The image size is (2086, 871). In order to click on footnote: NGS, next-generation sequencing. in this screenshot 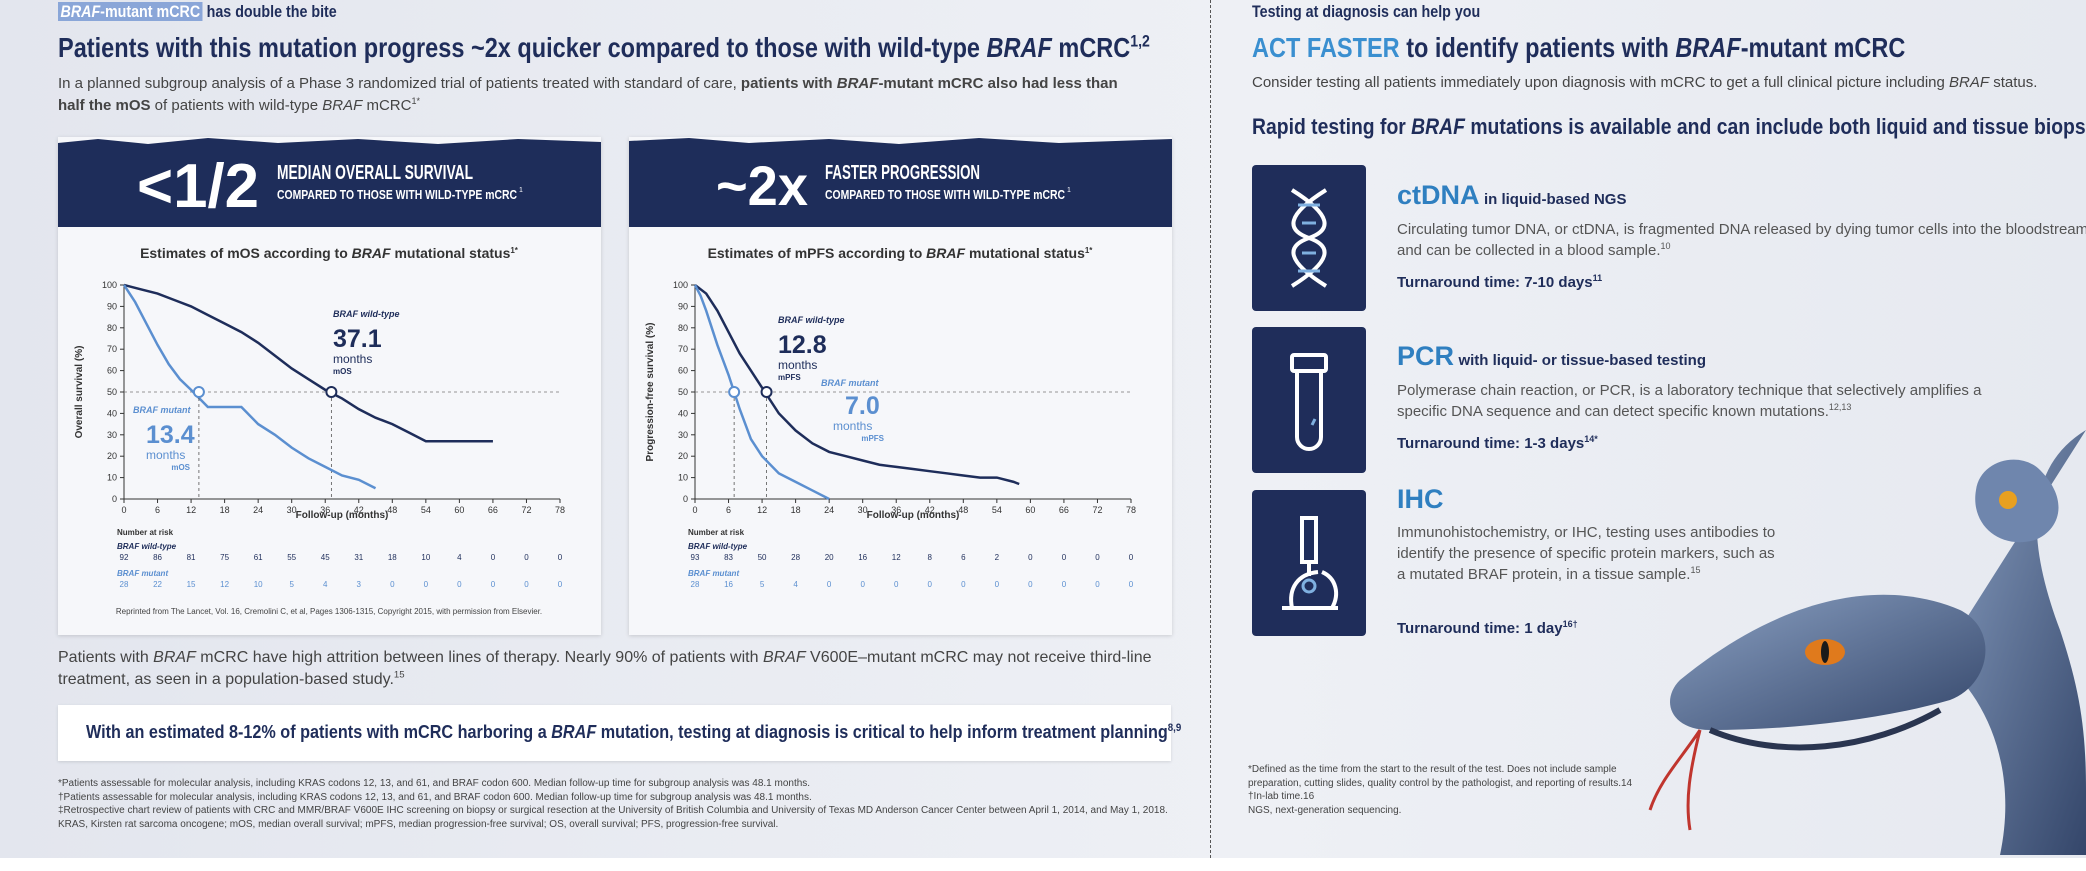, I will do `click(1325, 810)`.